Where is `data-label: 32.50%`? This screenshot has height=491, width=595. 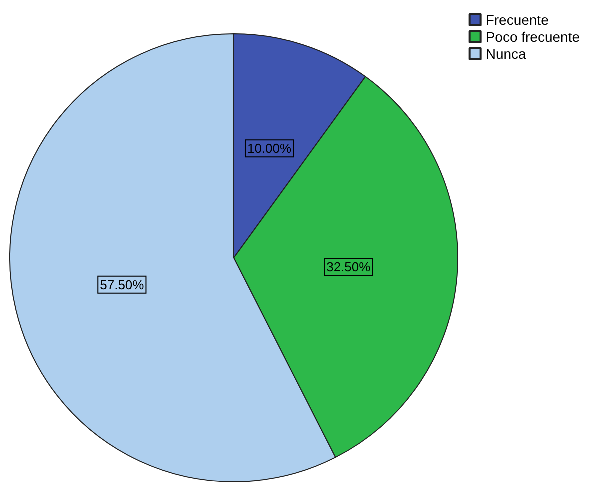
data-label: 32.50% is located at coordinates (349, 267).